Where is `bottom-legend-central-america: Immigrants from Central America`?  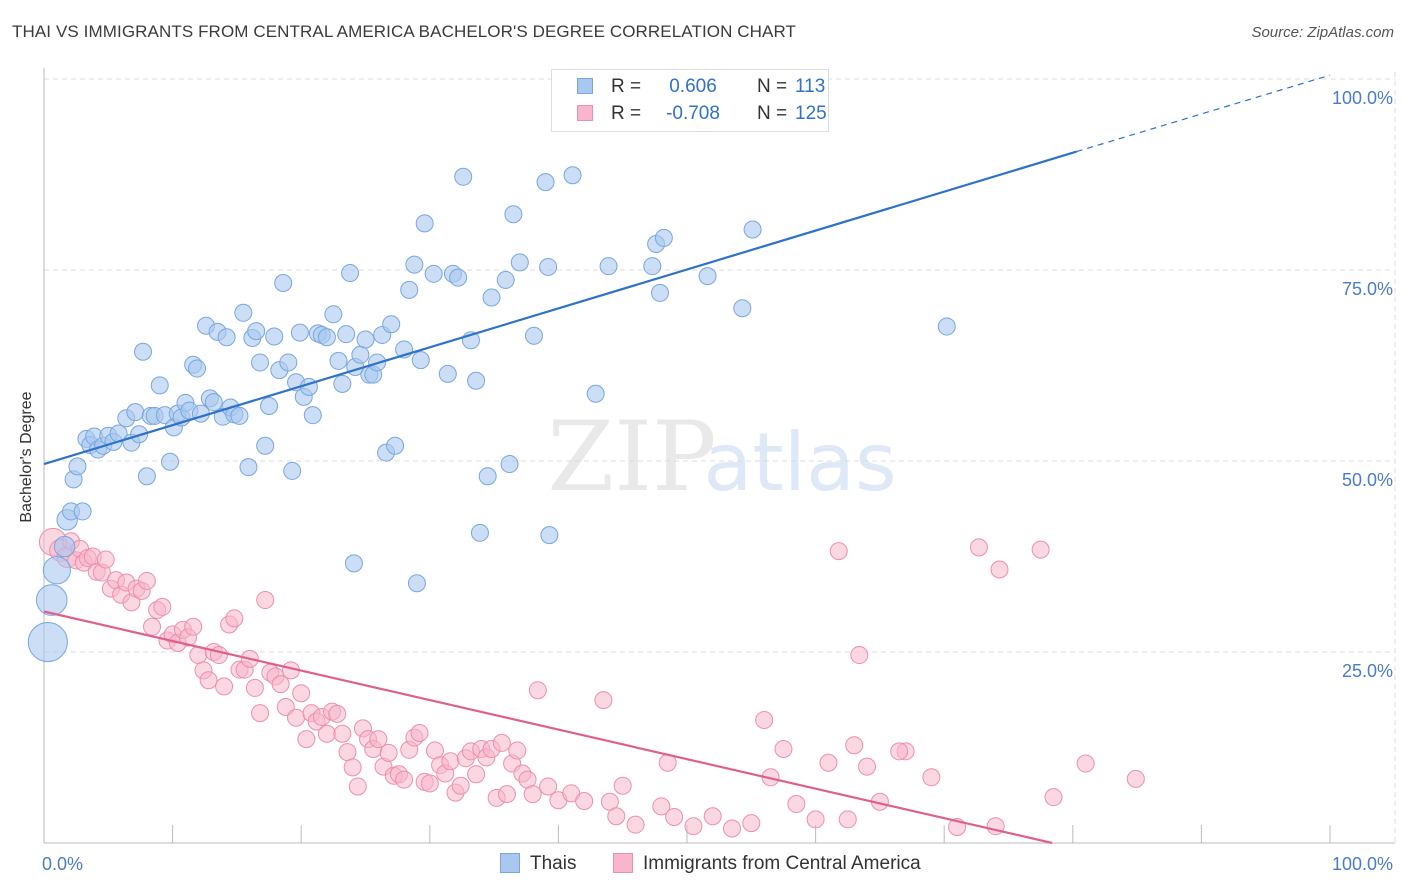
bottom-legend-central-america: Immigrants from Central America is located at coordinates (767, 864).